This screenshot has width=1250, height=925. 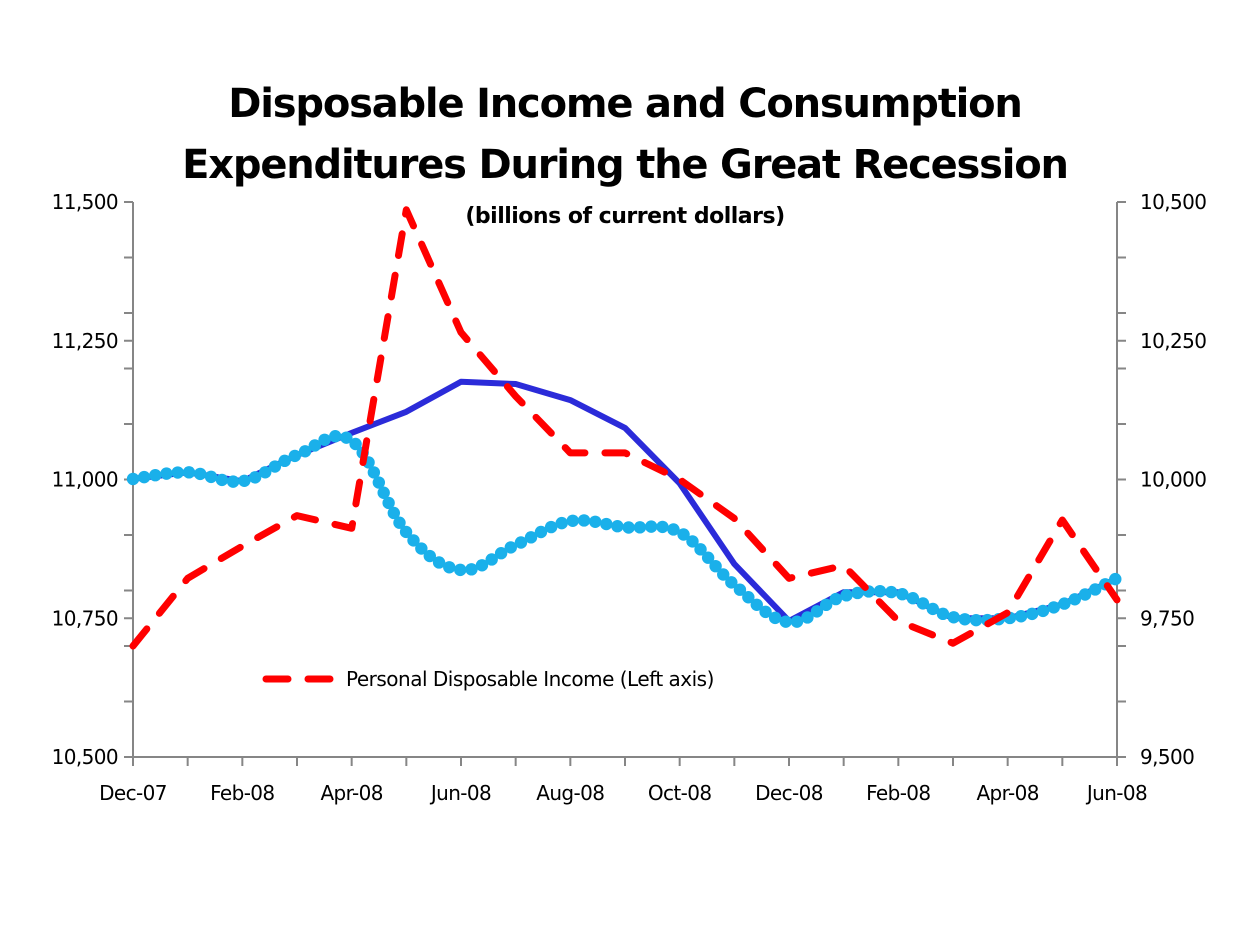 What do you see at coordinates (85, 202) in the screenshot?
I see `y-tick-label-left: 11,500` at bounding box center [85, 202].